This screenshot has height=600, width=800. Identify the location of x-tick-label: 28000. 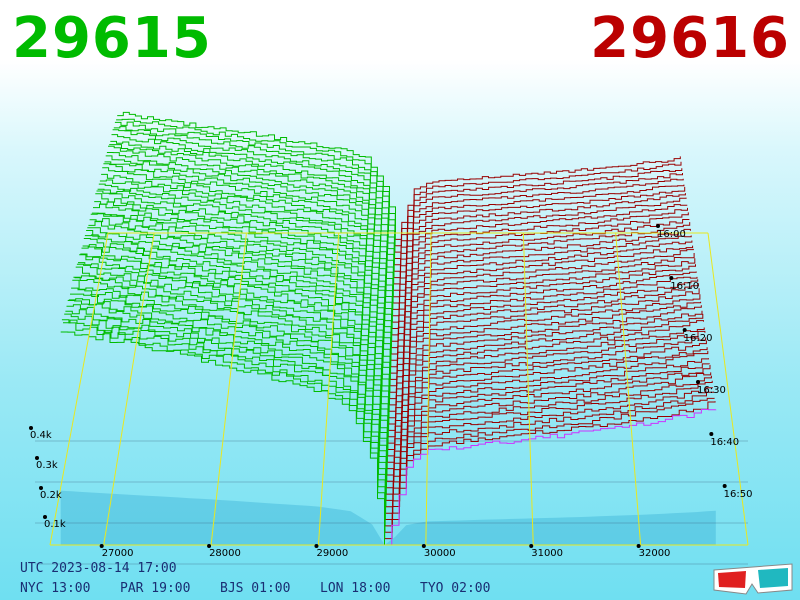
(225, 553).